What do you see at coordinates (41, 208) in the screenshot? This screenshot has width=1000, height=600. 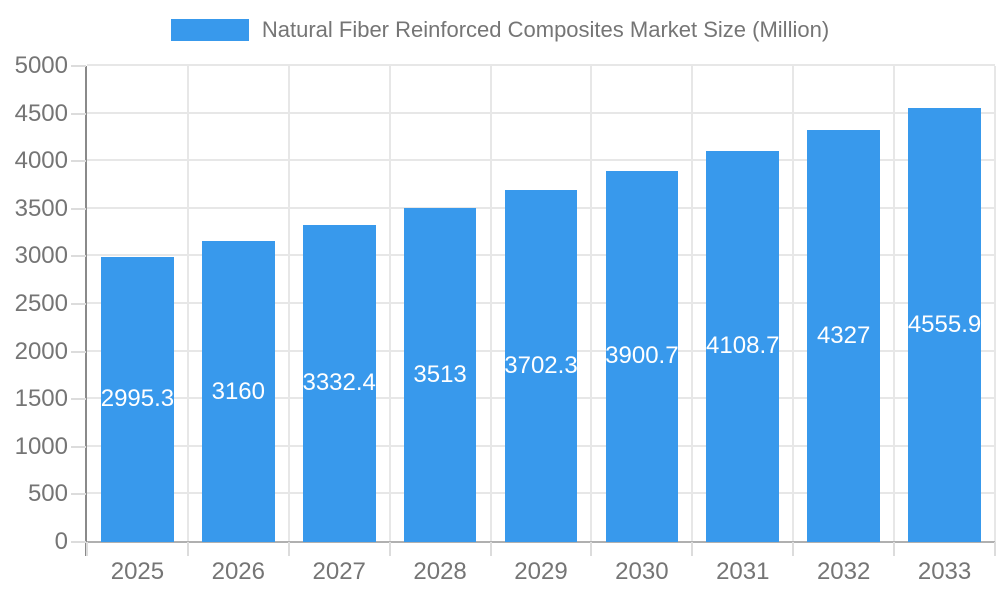 I see `y-tick-label: 3500` at bounding box center [41, 208].